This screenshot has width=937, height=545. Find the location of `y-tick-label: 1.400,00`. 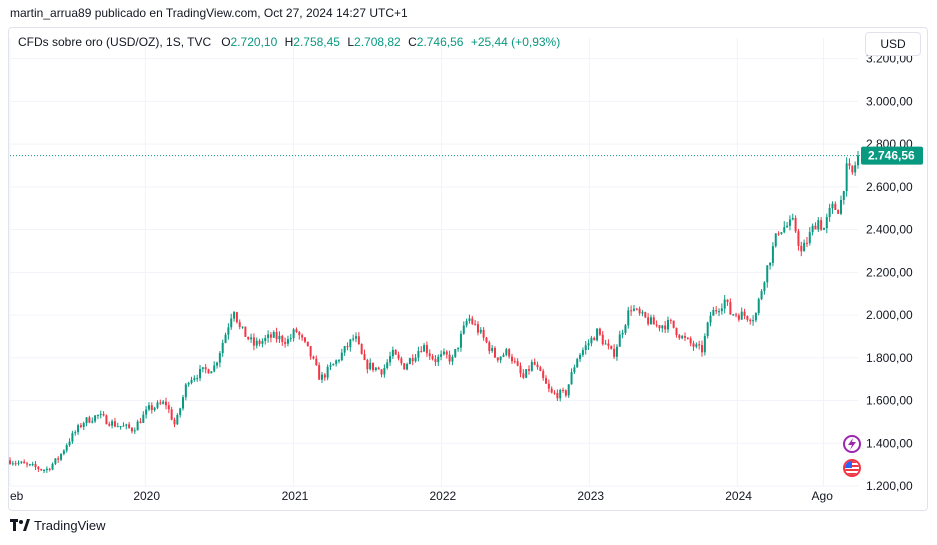

y-tick-label: 1.400,00 is located at coordinates (889, 443).